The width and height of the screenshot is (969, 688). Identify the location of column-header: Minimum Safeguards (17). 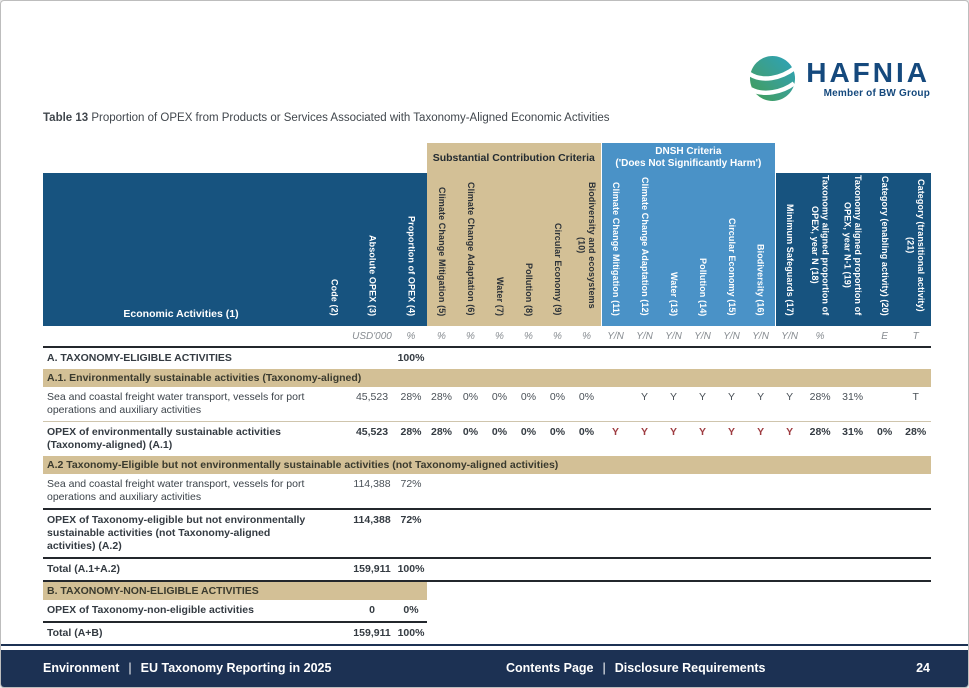
(789, 249).